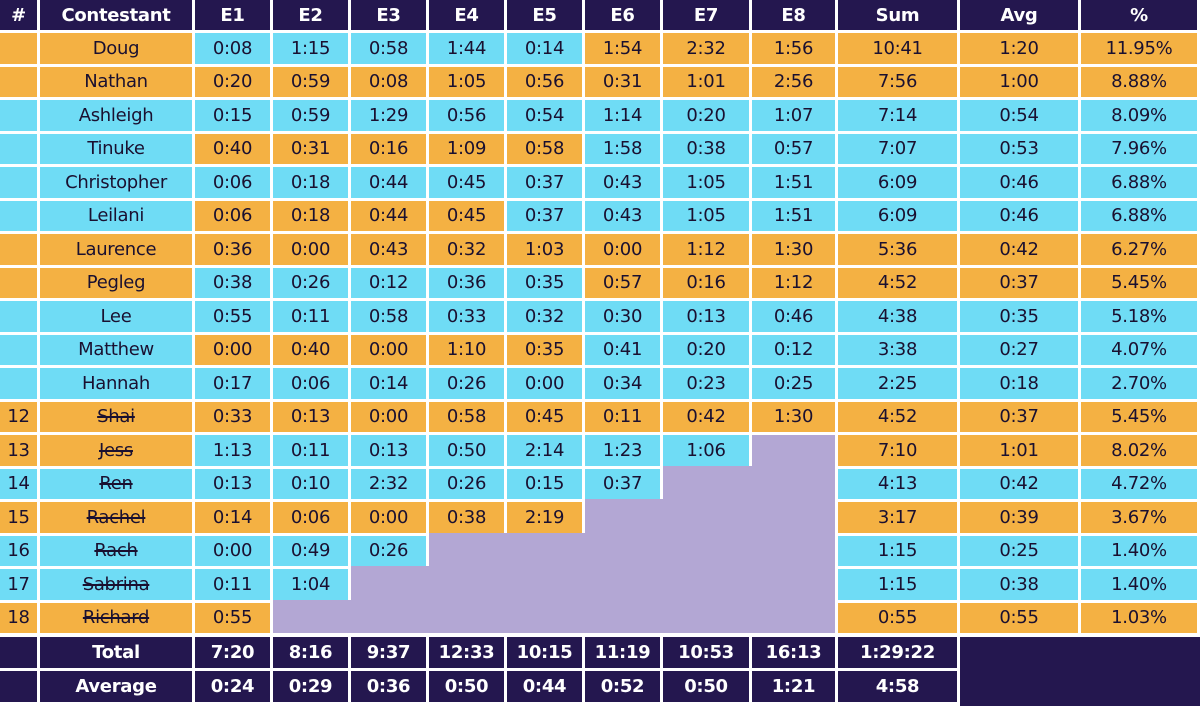  What do you see at coordinates (544, 115) in the screenshot?
I see `episode-time-e5: 0:54` at bounding box center [544, 115].